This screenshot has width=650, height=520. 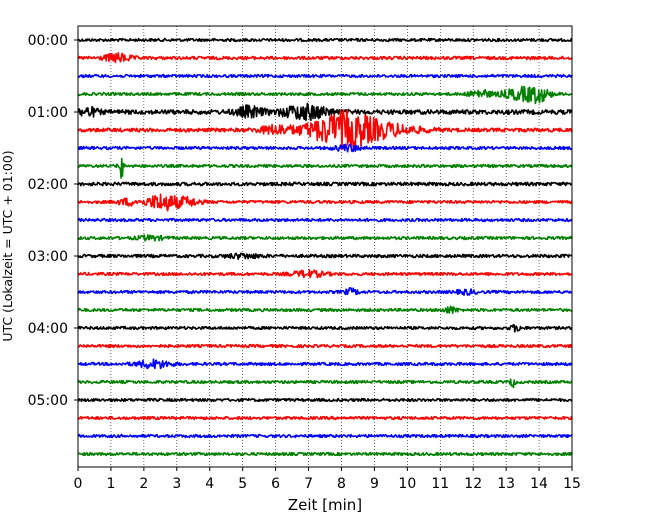 I want to click on y-tick-label-0300: 03:00, so click(x=48, y=257).